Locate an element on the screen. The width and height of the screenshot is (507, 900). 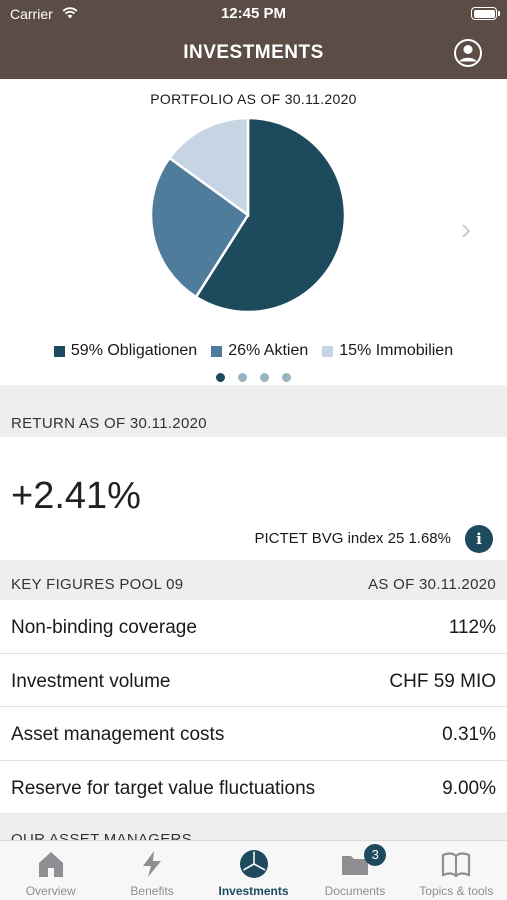
legend-label: 15% Immobilien is located at coordinates (396, 350).